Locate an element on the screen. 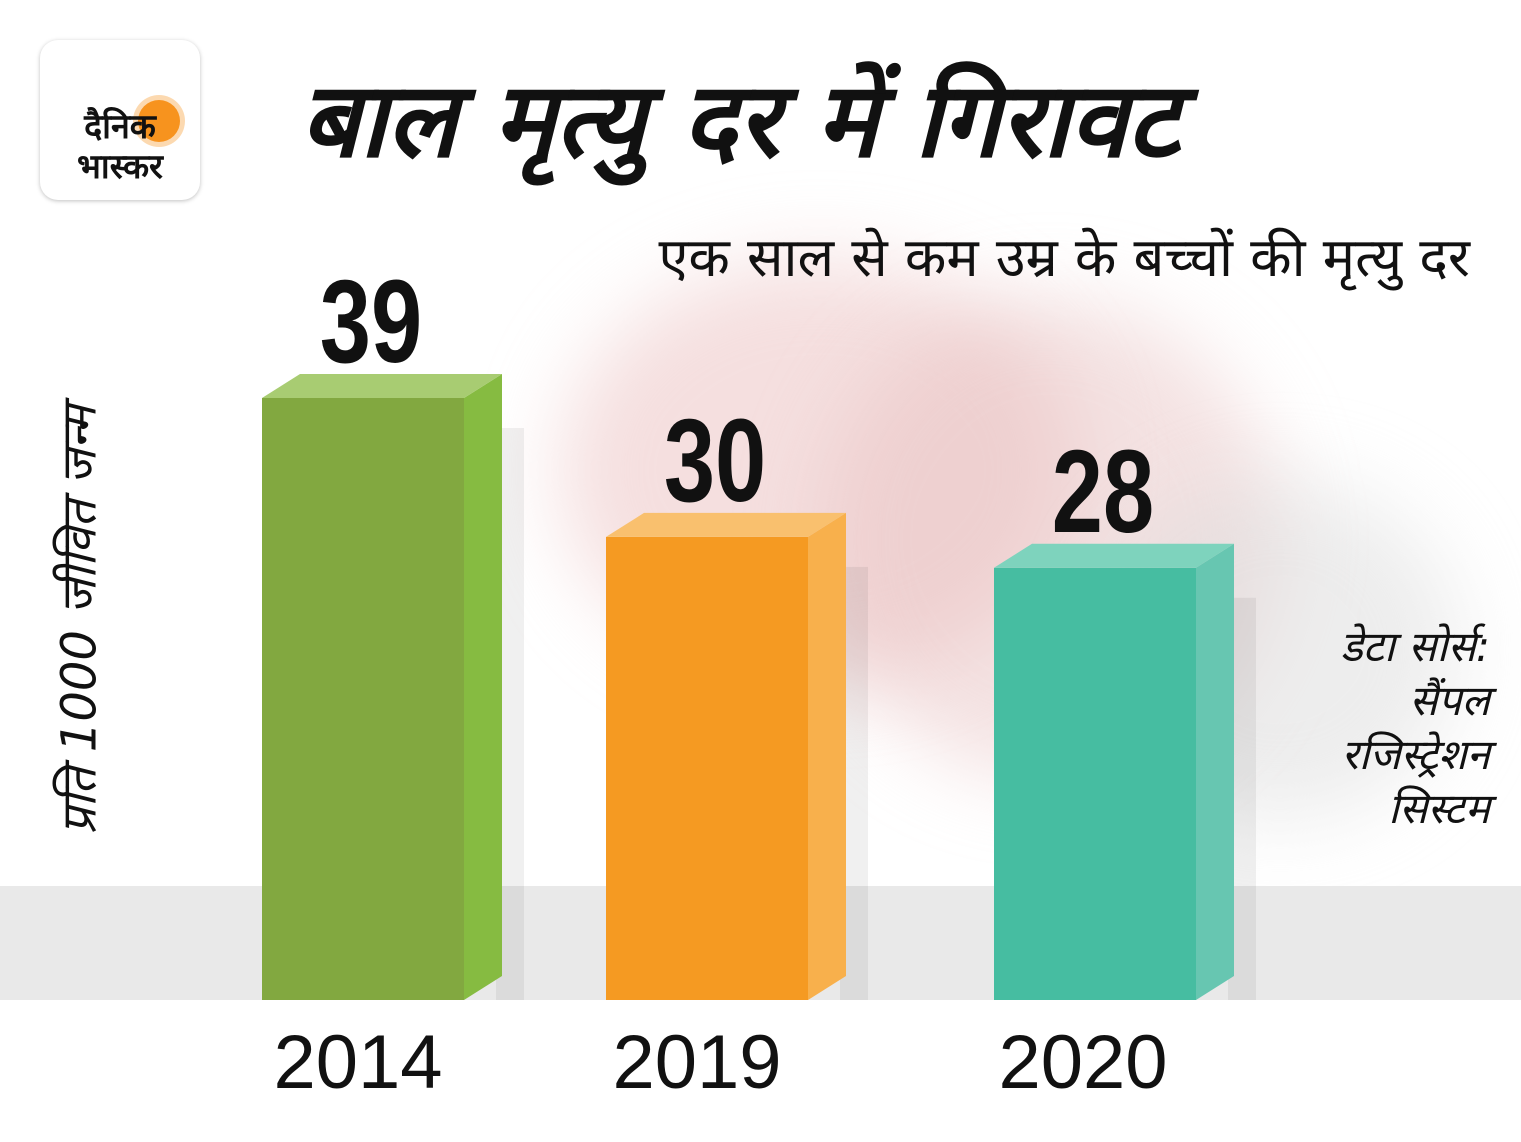 Image resolution: width=1521 pixels, height=1142 pixels. bar-2014 is located at coordinates (363, 699).